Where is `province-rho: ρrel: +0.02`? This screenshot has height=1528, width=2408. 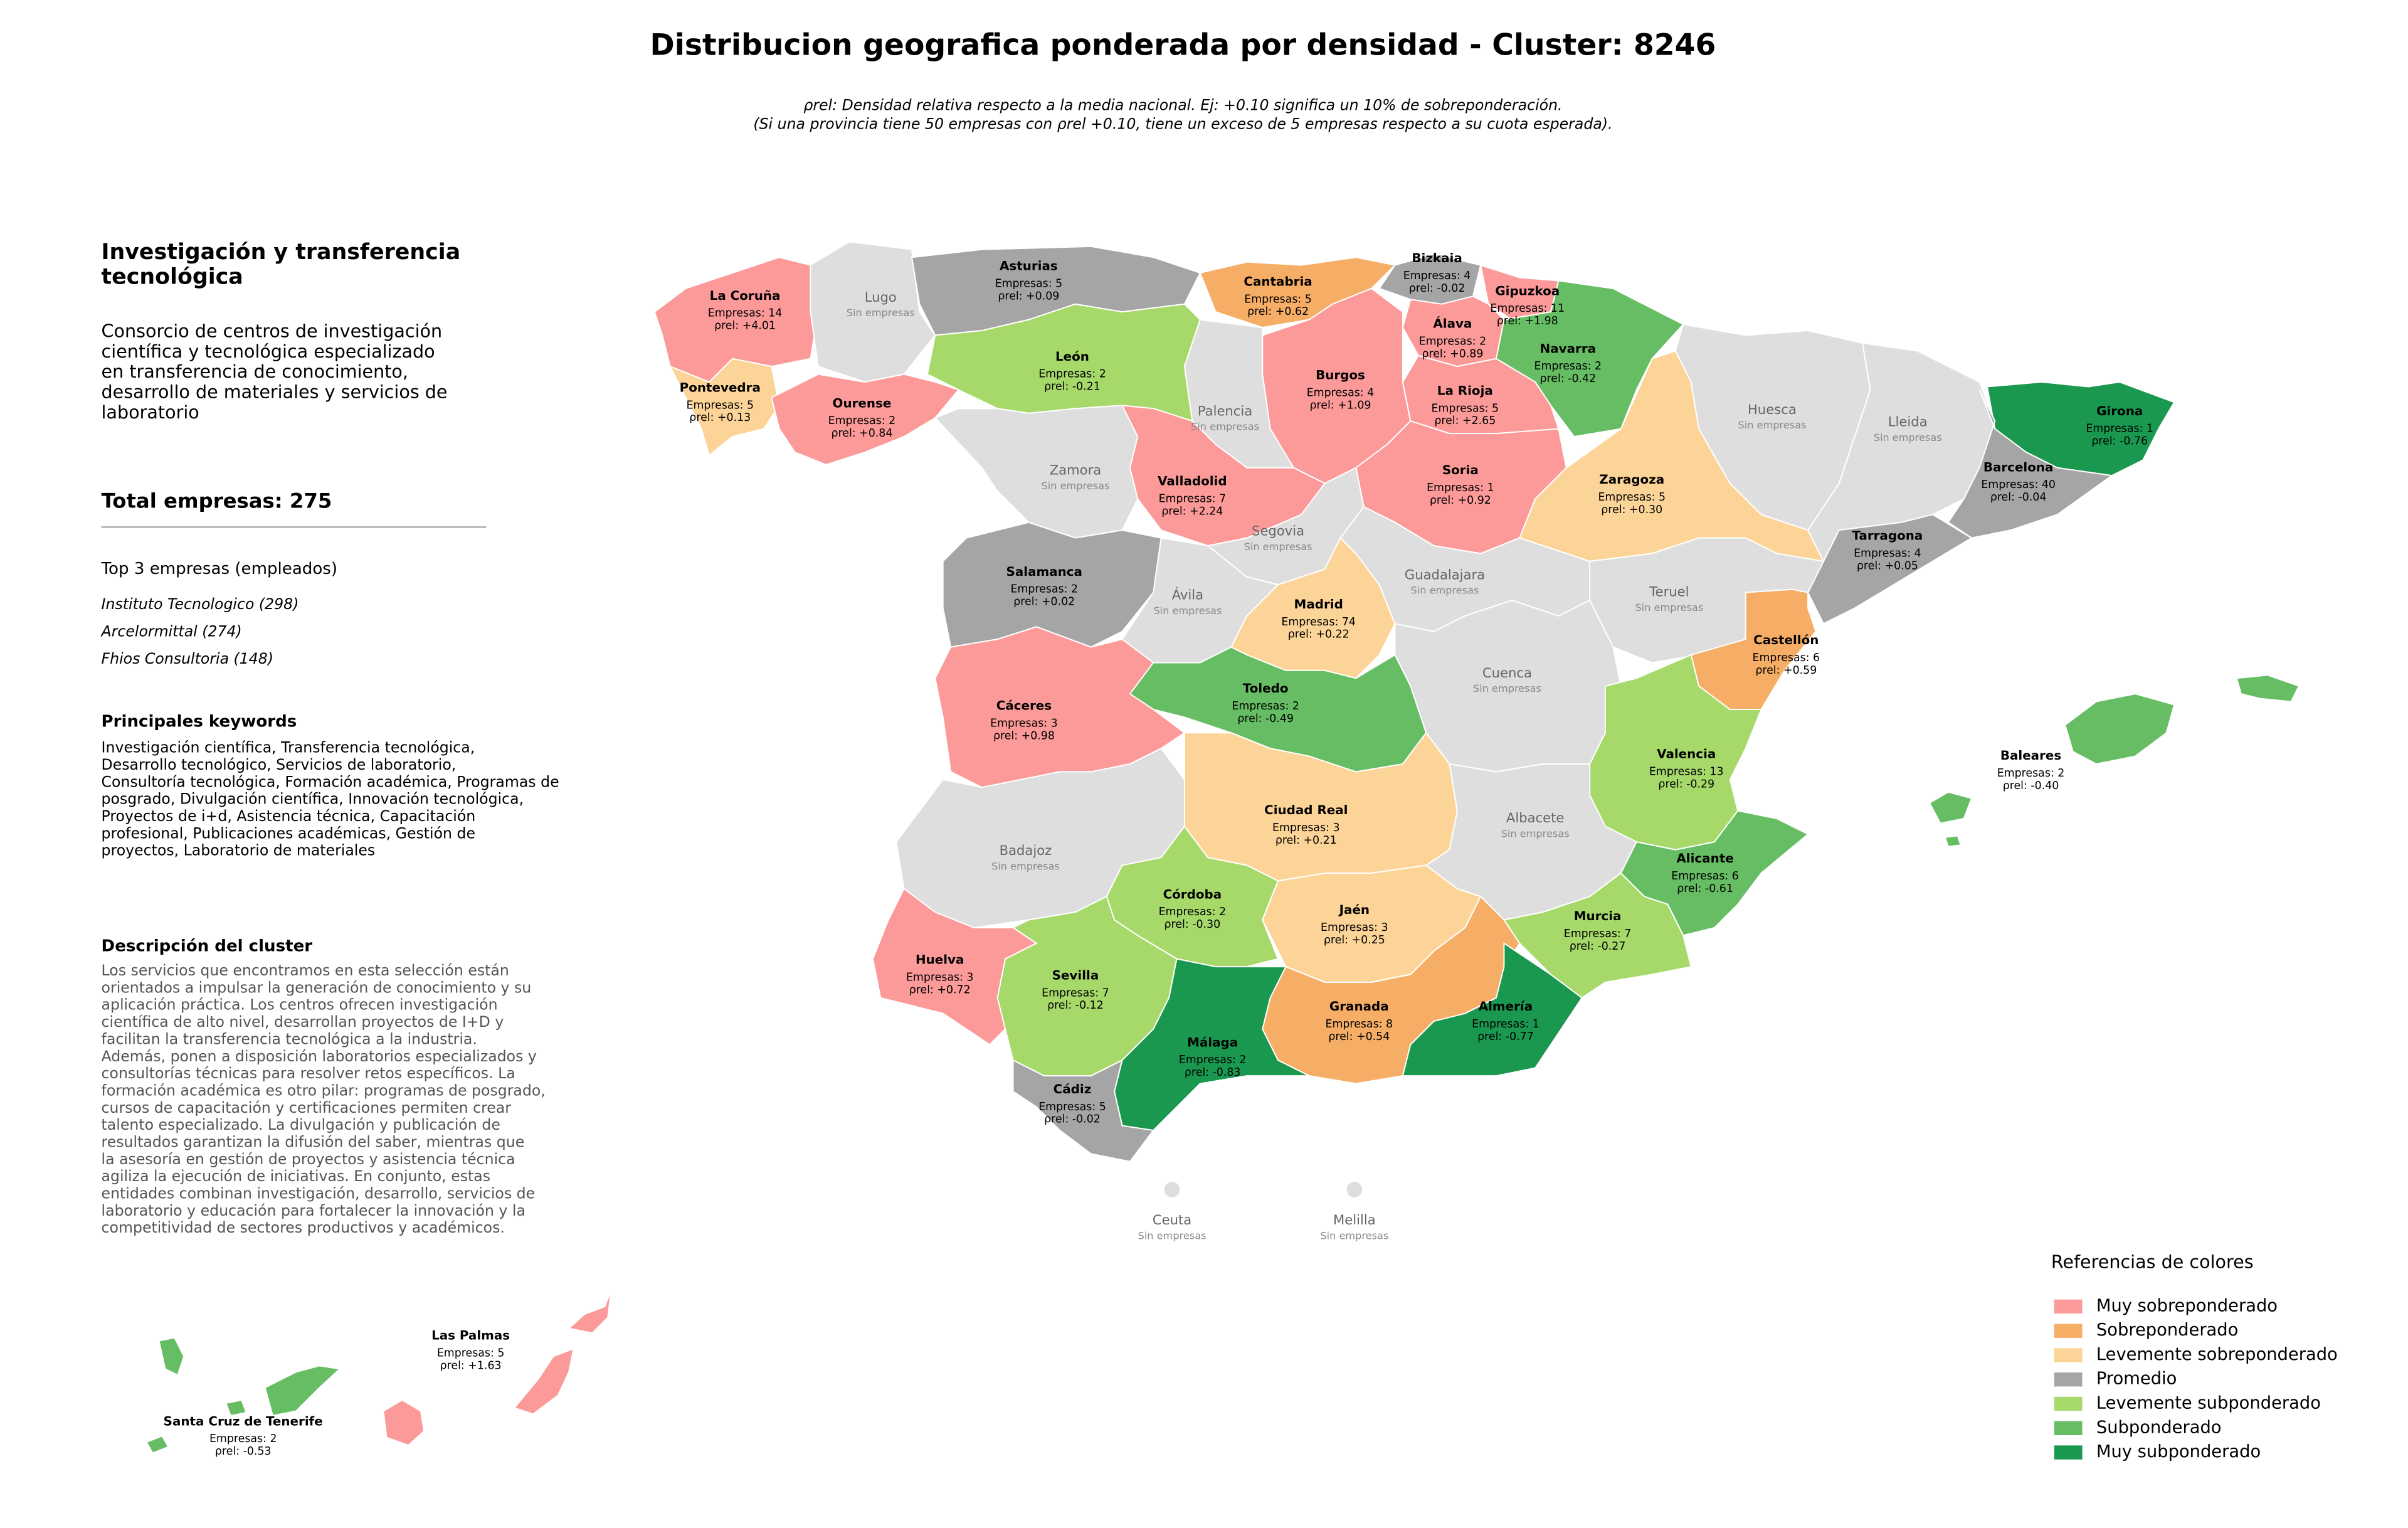 province-rho: ρrel: +0.02 is located at coordinates (1044, 602).